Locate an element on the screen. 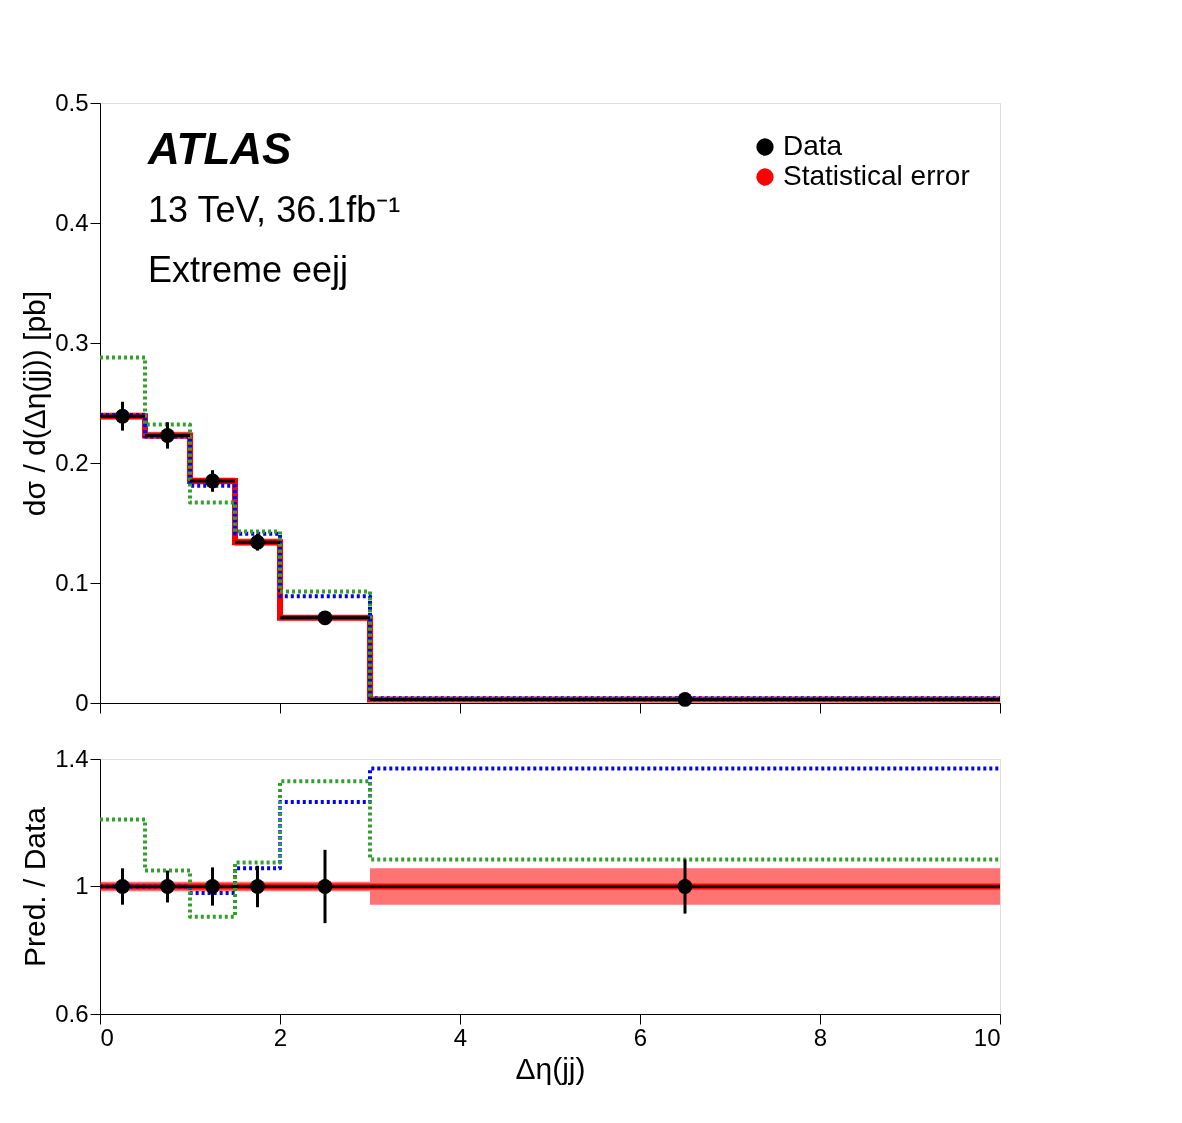  y-tick-label: 0.5 is located at coordinates (72, 102).